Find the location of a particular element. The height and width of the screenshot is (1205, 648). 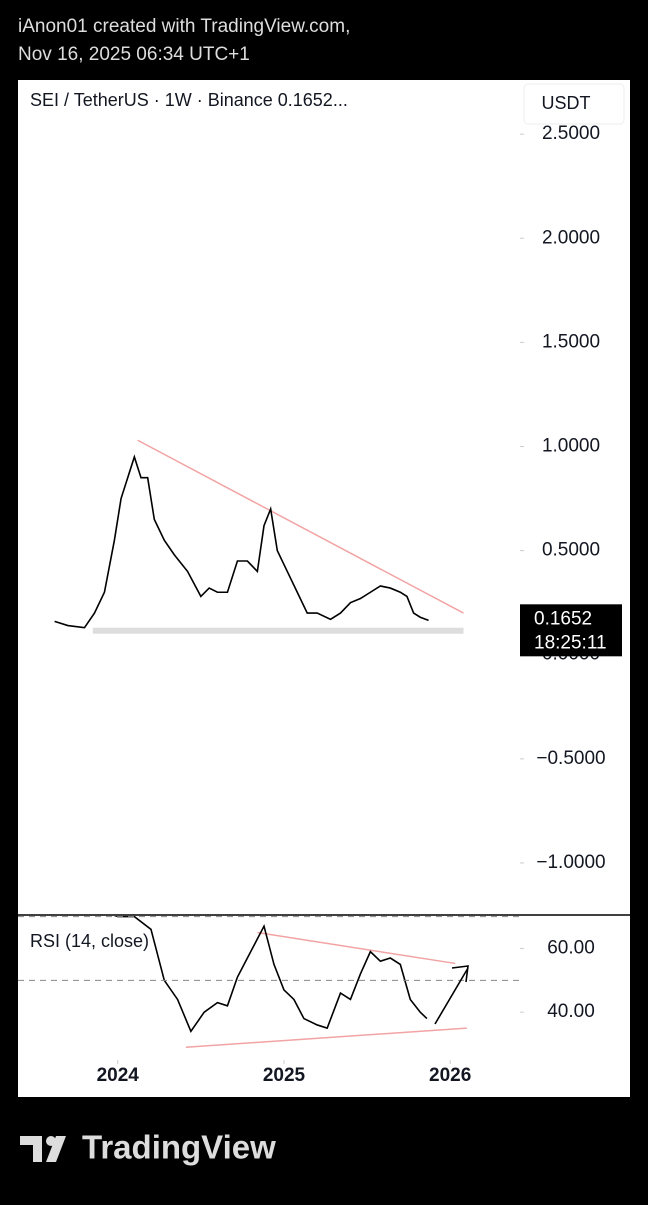

price-plot is located at coordinates (259, 536).